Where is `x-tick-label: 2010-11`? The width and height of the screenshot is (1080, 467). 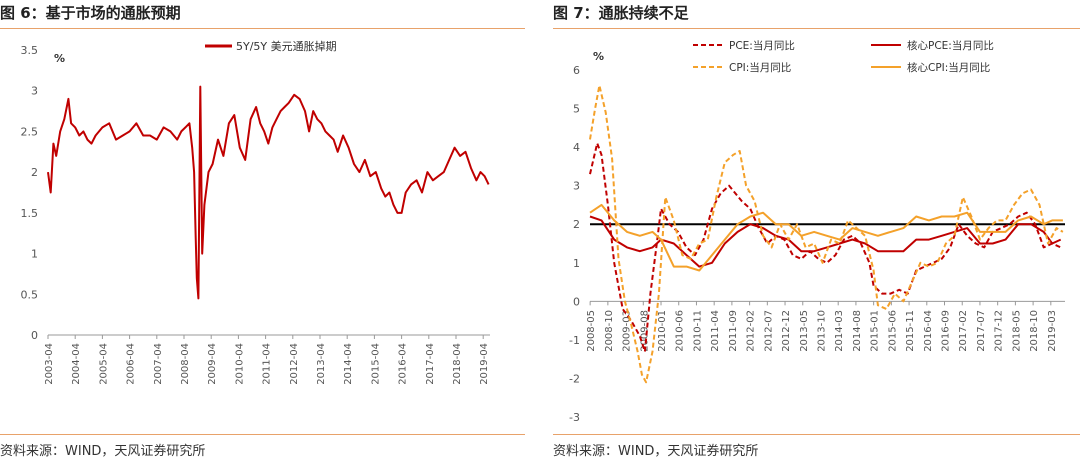 x-tick-label: 2010-11 is located at coordinates (697, 331).